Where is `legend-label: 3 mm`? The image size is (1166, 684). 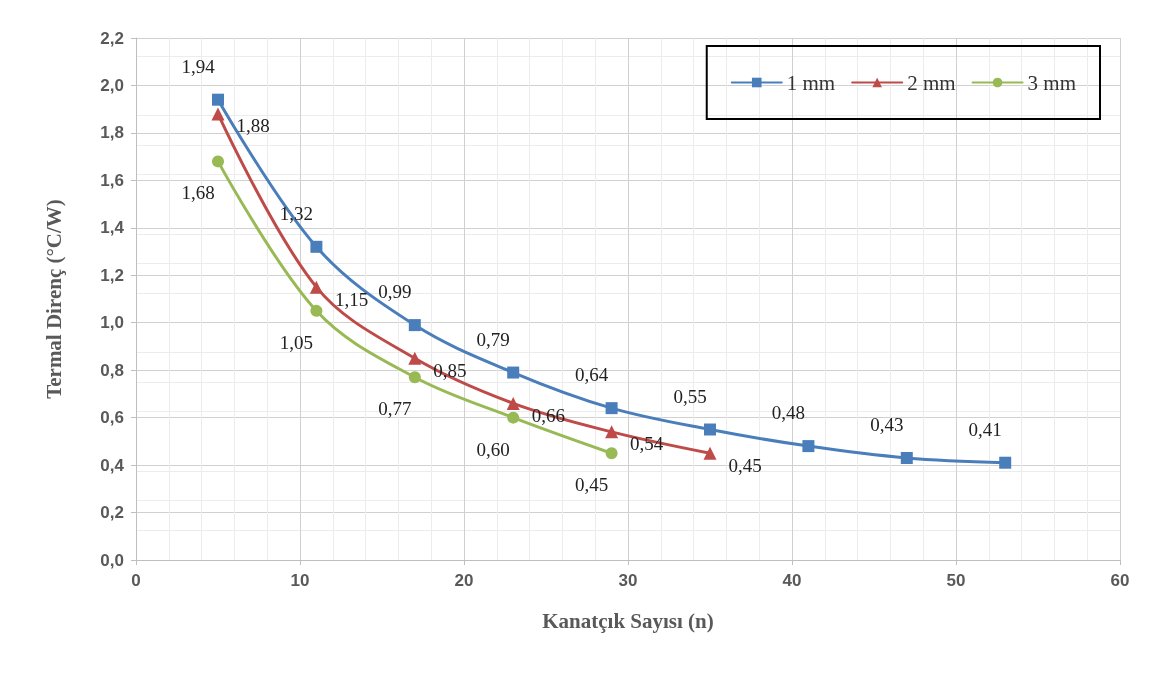 legend-label: 3 mm is located at coordinates (1051, 82).